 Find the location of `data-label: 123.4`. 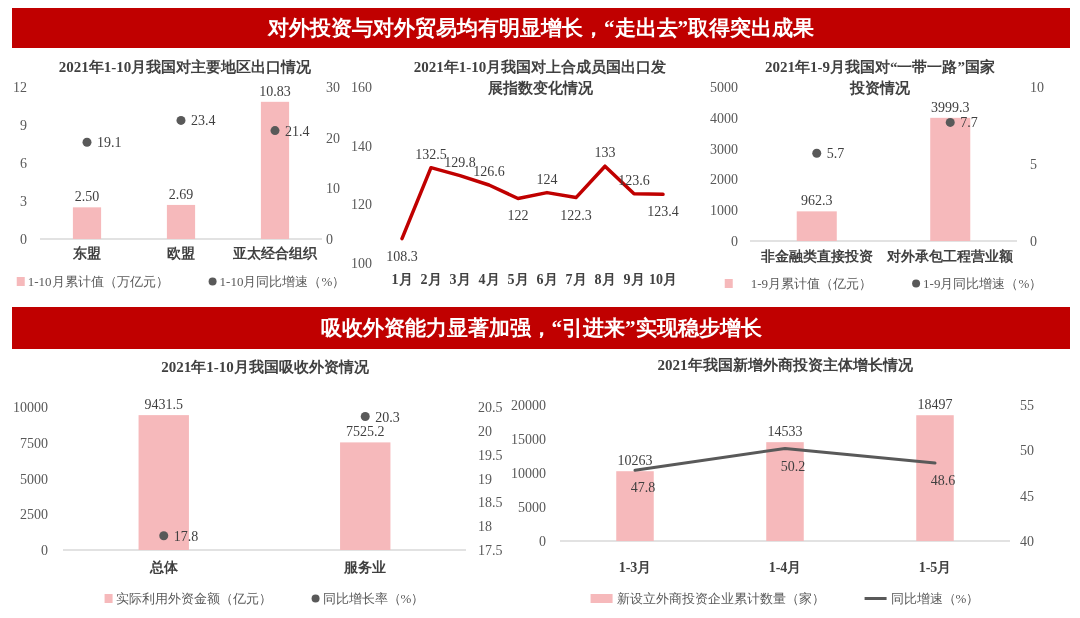

data-label: 123.4 is located at coordinates (663, 212).